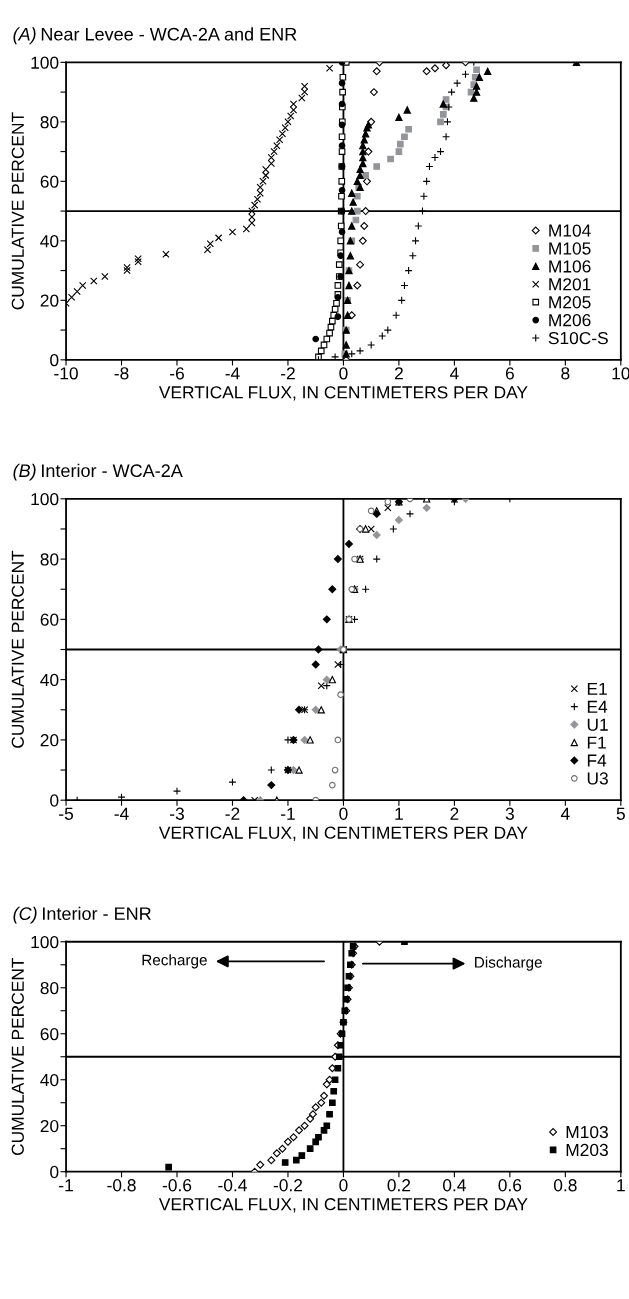 The height and width of the screenshot is (1299, 629). Describe the element at coordinates (121, 373) in the screenshot. I see `x-tick-label: -8` at that location.